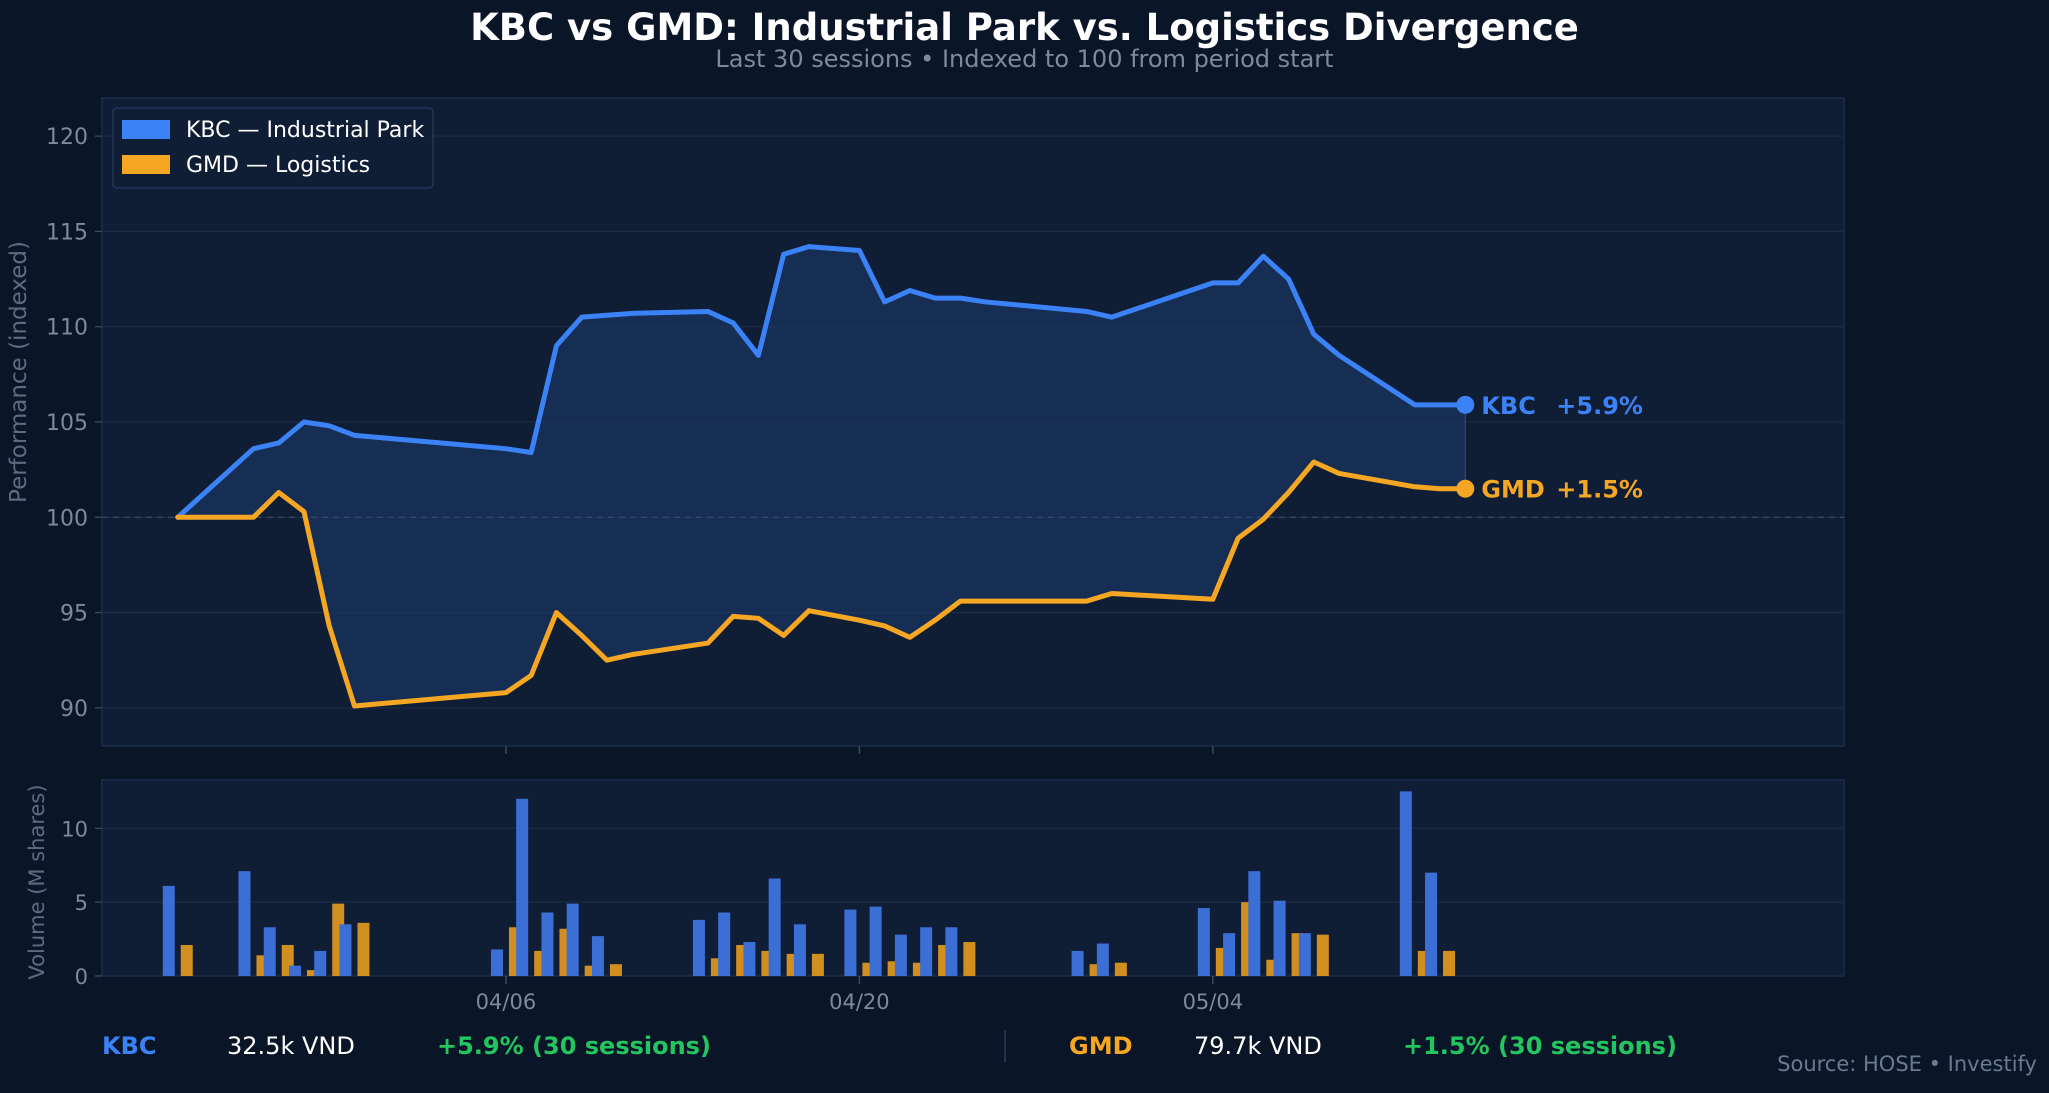 The image size is (2049, 1093). Describe the element at coordinates (1465, 488) in the screenshot. I see `end-marker-gmd` at that location.